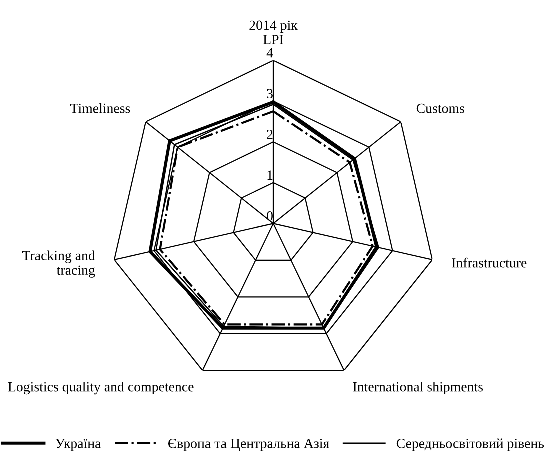 This screenshot has width=547, height=466. I want to click on chart-title: 2014 рік, so click(274, 26).